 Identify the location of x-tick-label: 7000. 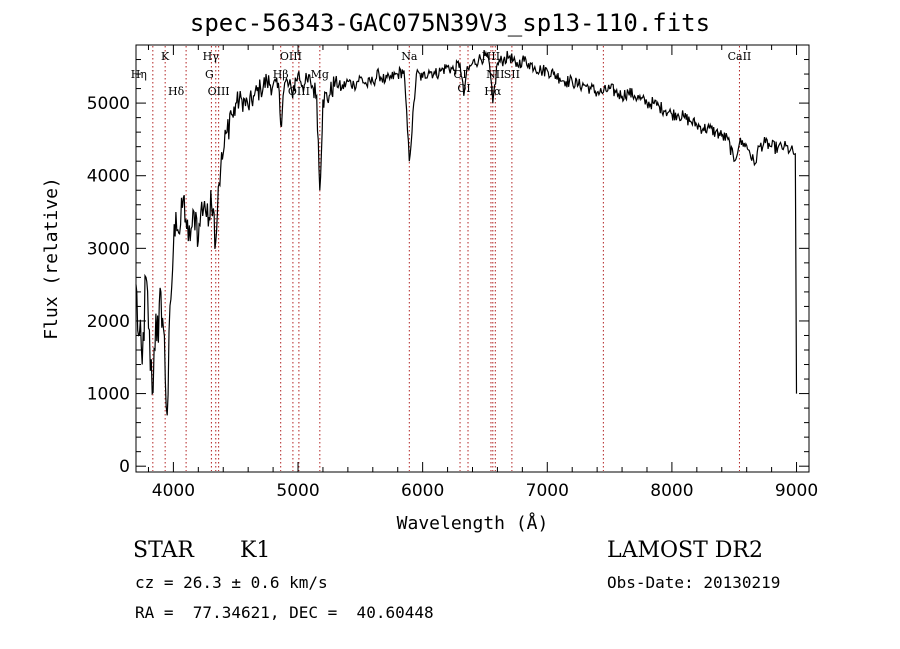
(547, 491).